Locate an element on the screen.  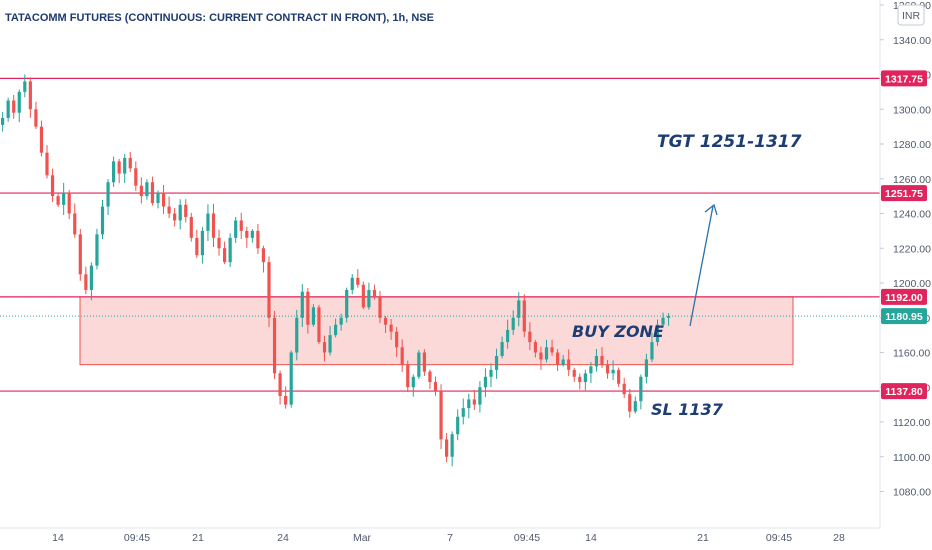
y-tick-label: 1280.00 is located at coordinates (912, 145).